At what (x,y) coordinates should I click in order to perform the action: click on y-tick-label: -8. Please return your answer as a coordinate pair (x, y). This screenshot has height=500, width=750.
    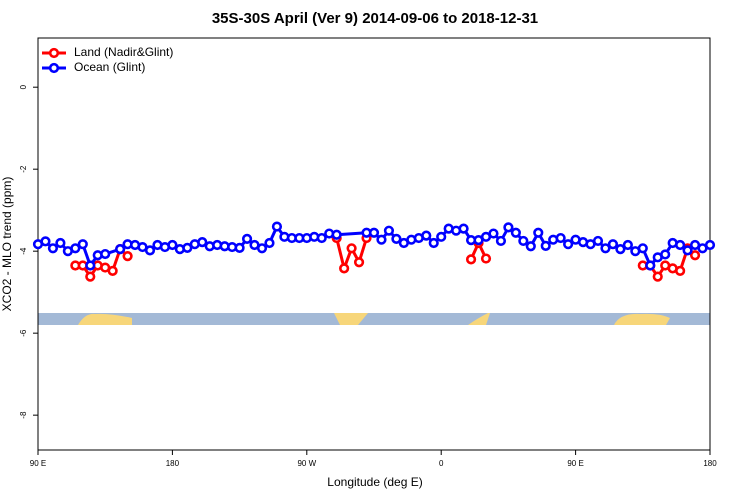
    Looking at the image, I should click on (23, 415).